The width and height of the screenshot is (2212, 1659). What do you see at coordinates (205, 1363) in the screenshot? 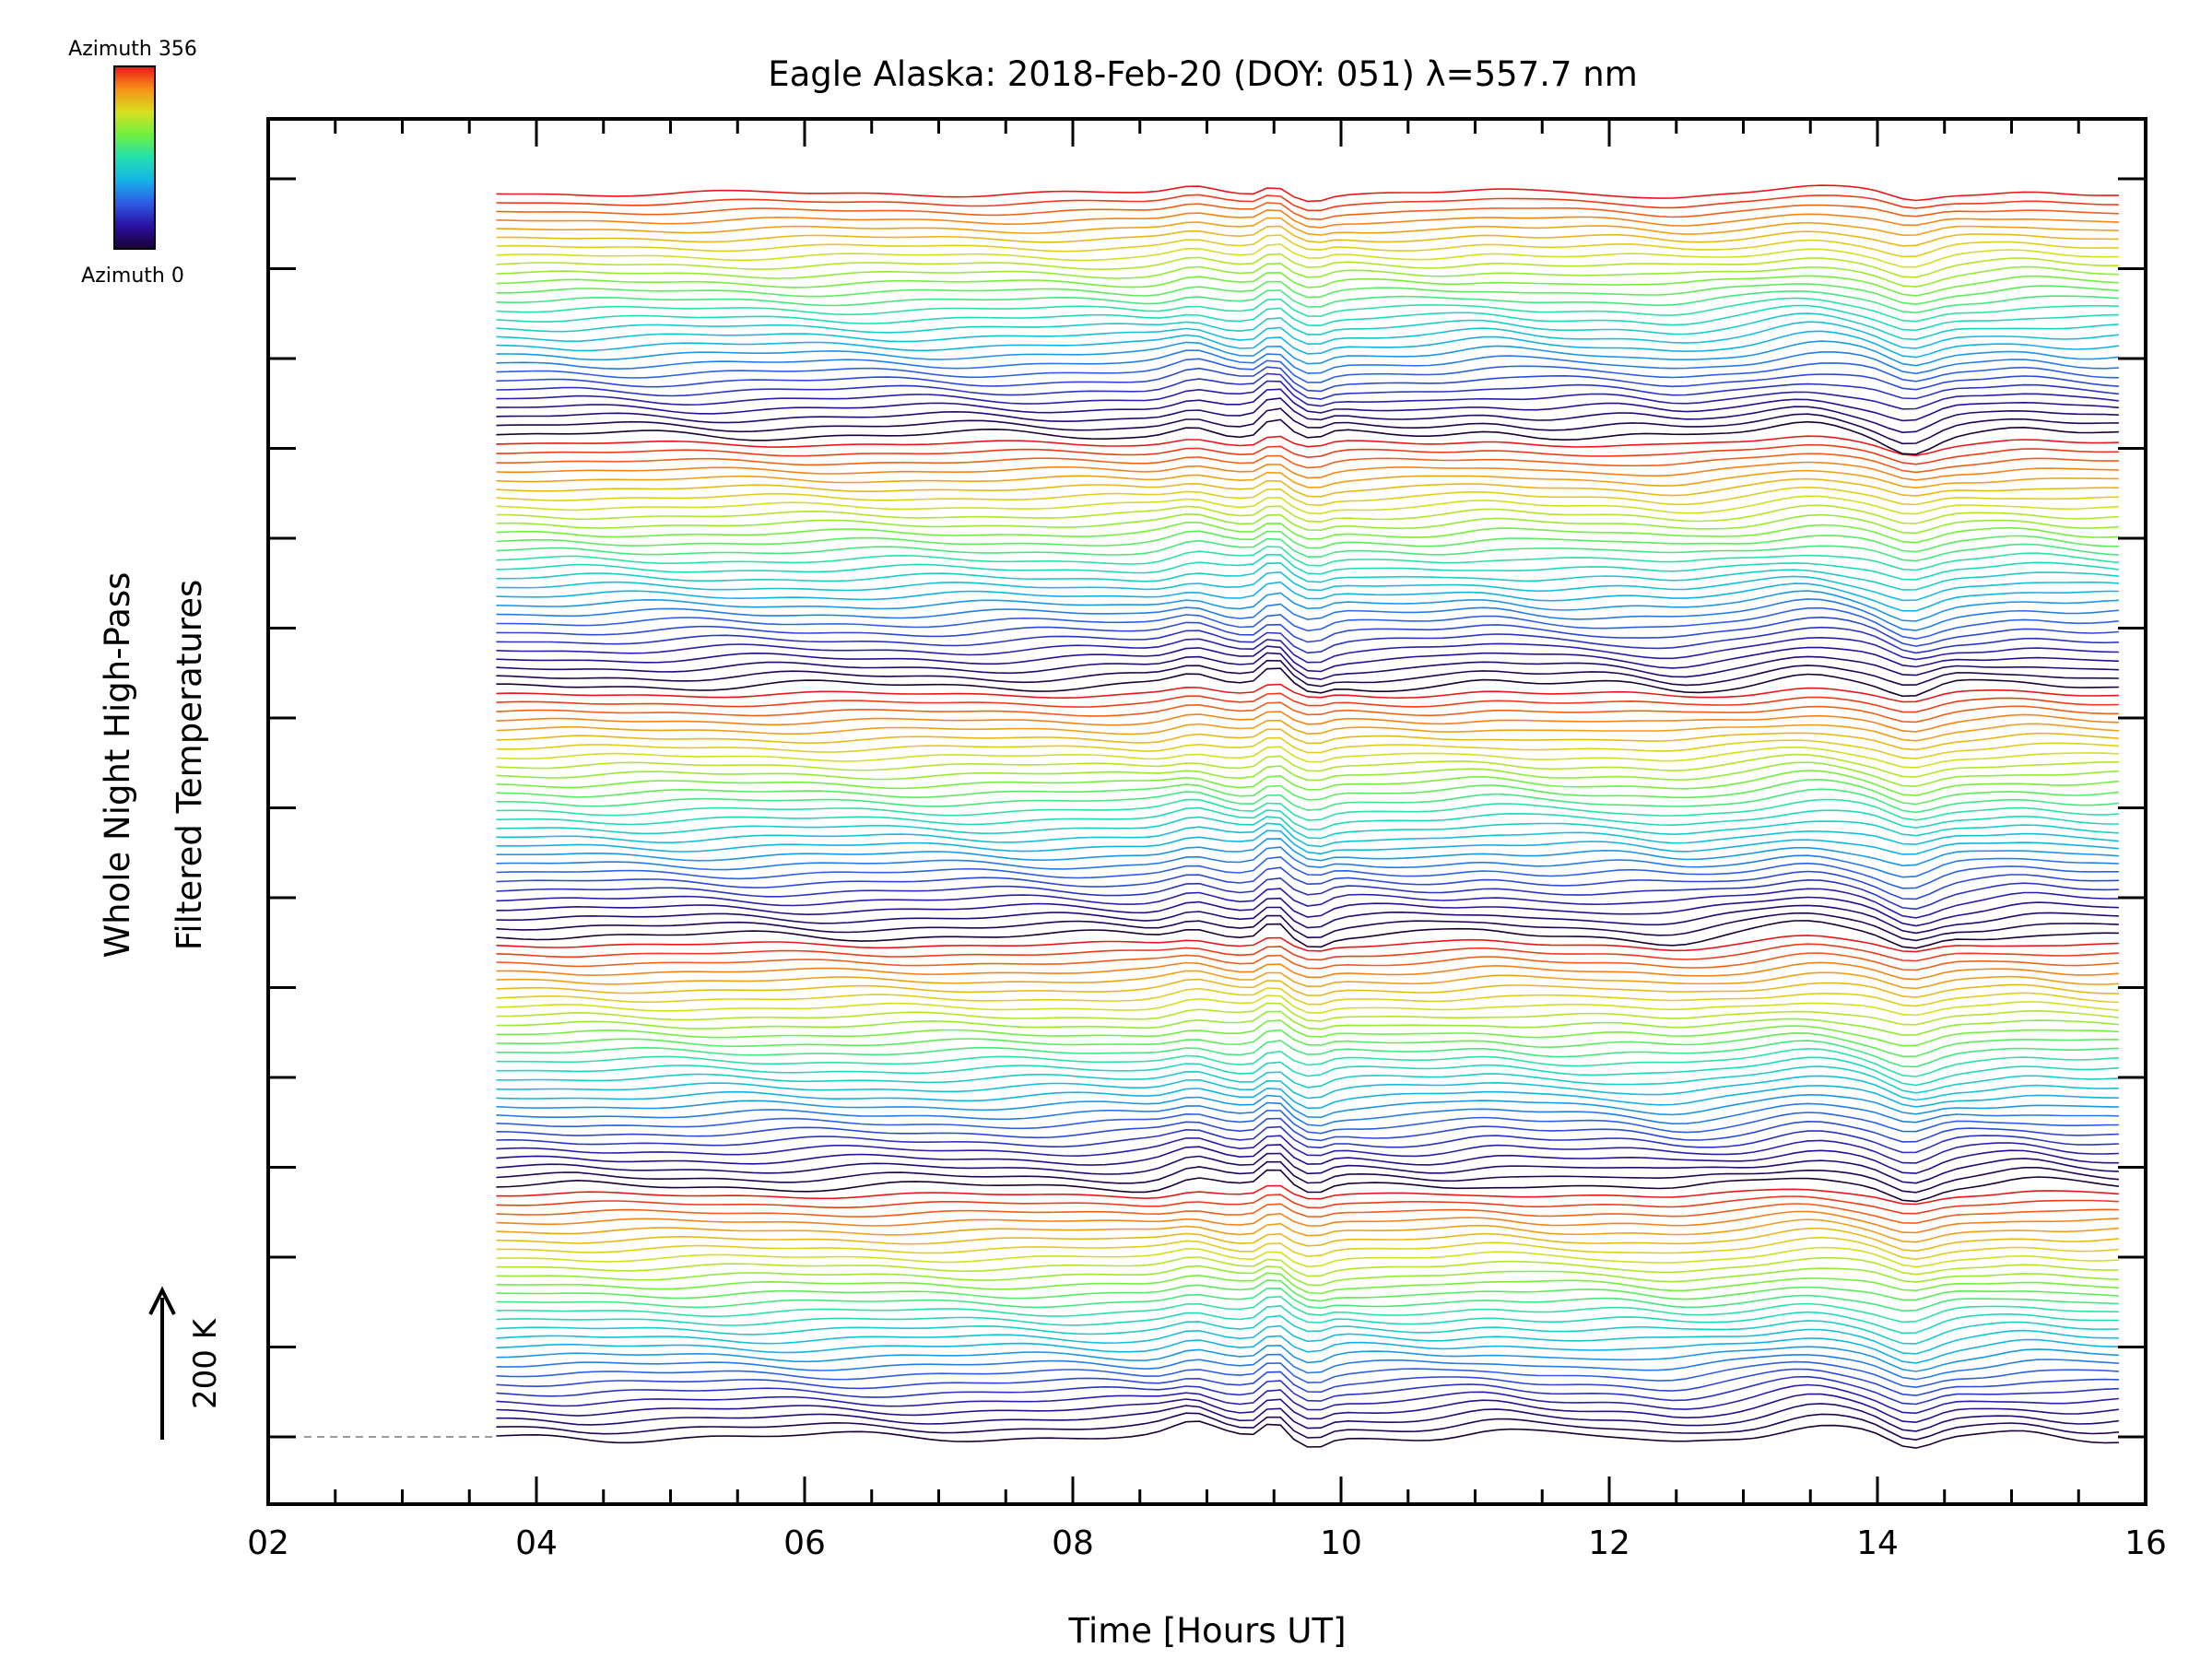
I see `scale-bar-label: 200 K` at bounding box center [205, 1363].